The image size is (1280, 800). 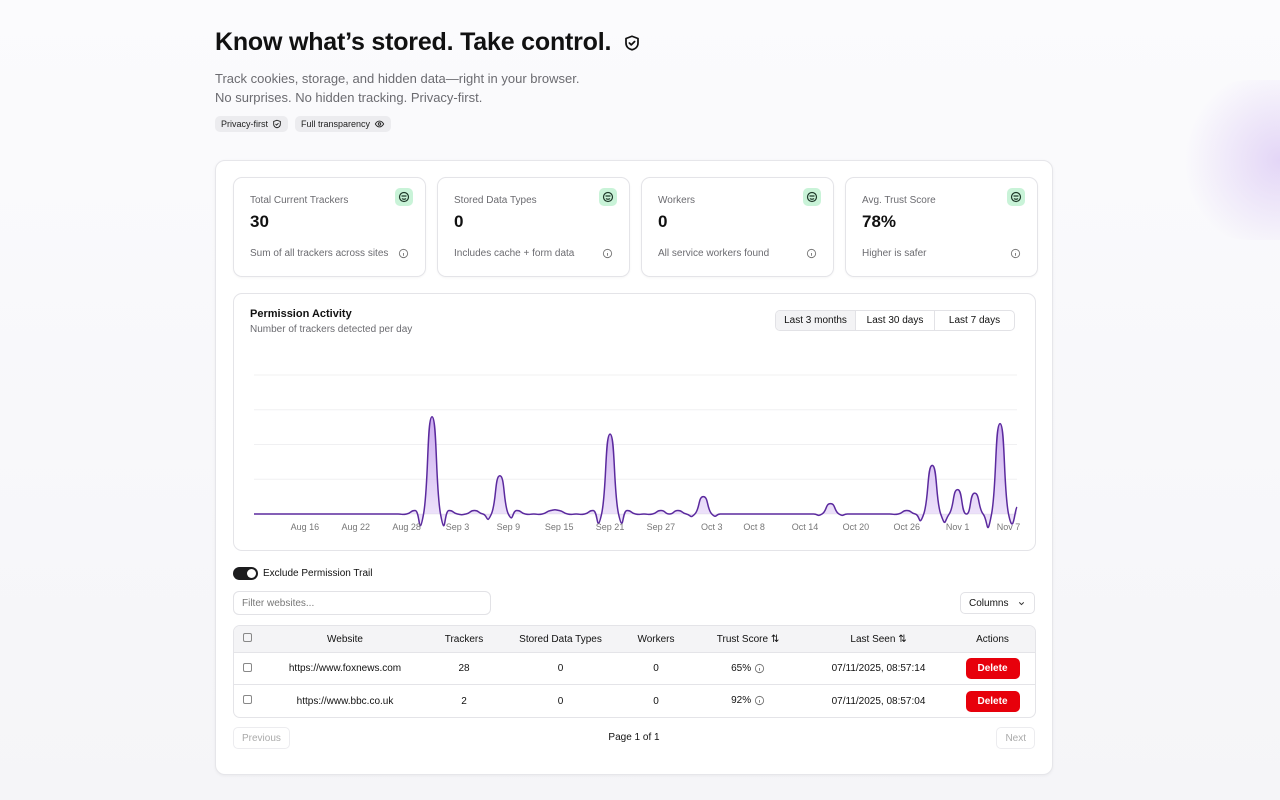 I want to click on col-website: Website, so click(x=345, y=639).